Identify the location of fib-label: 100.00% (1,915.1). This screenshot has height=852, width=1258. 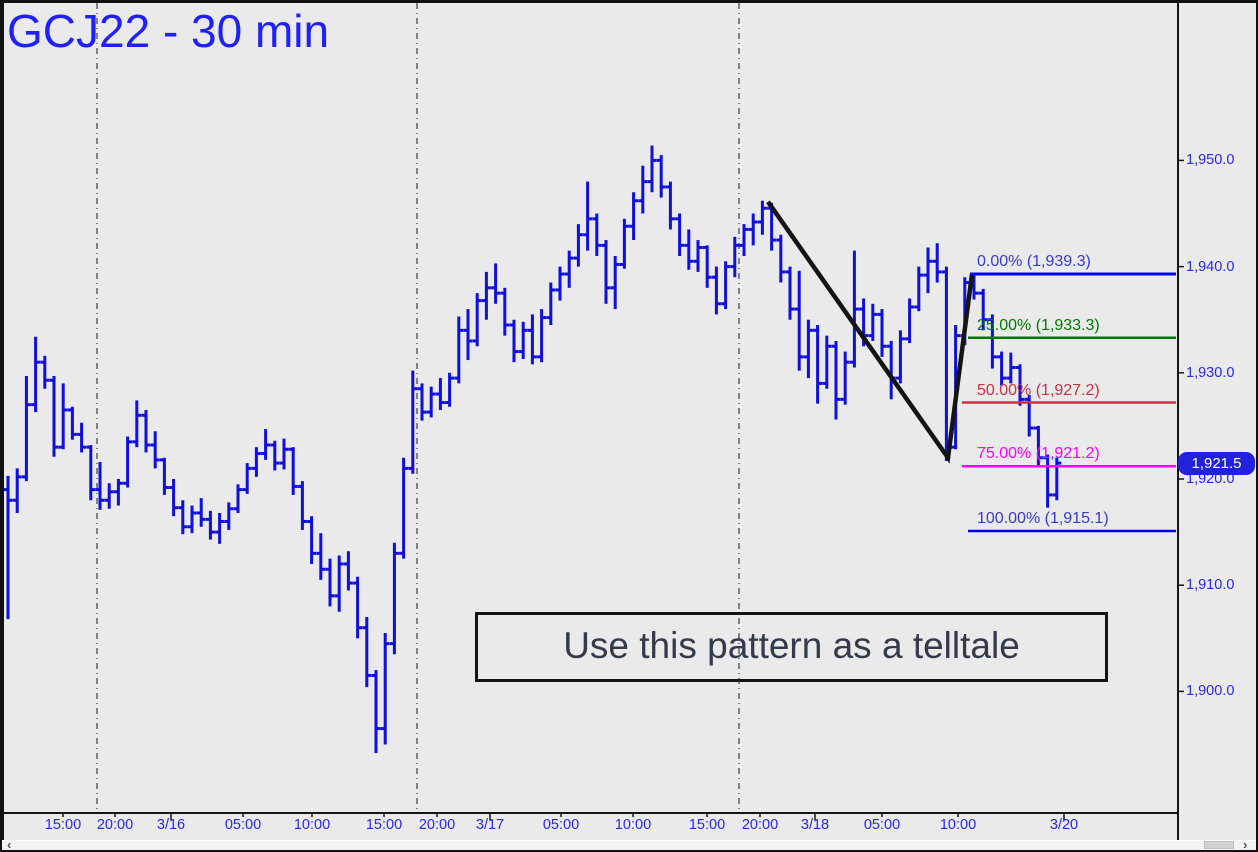
(1043, 519).